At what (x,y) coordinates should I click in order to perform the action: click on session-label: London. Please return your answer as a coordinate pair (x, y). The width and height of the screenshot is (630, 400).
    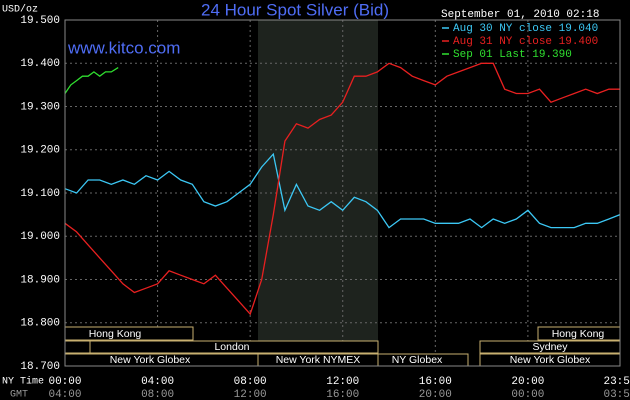
    Looking at the image, I should click on (231, 347).